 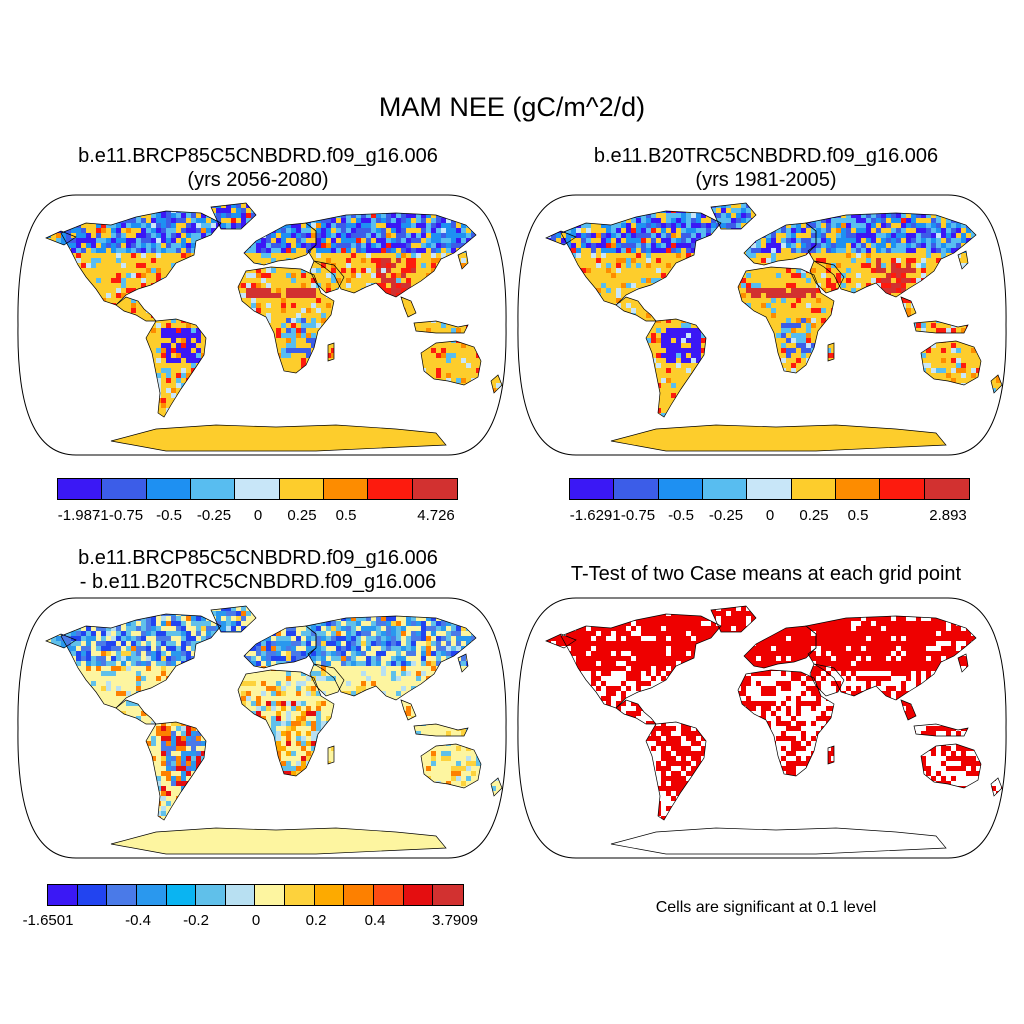 What do you see at coordinates (316, 920) in the screenshot?
I see `colorbar-tick-label: 0.2` at bounding box center [316, 920].